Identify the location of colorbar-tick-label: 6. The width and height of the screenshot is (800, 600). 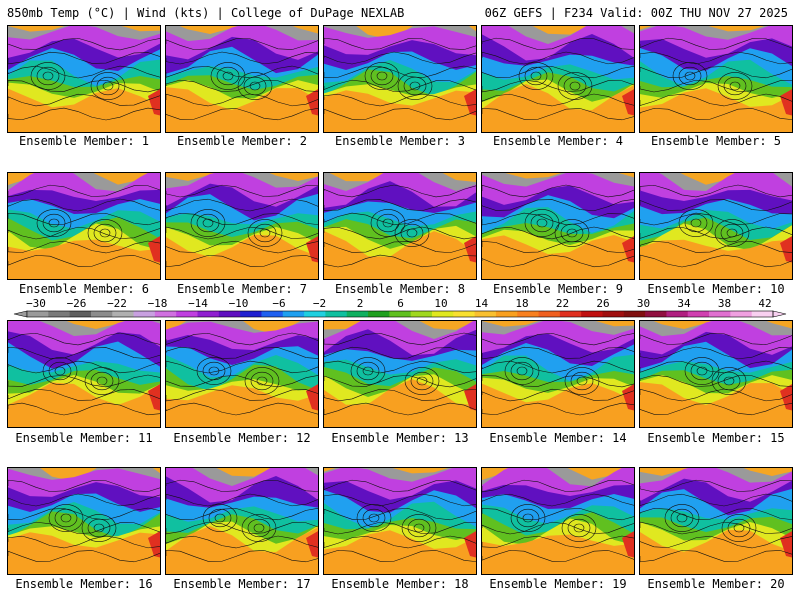
(400, 303).